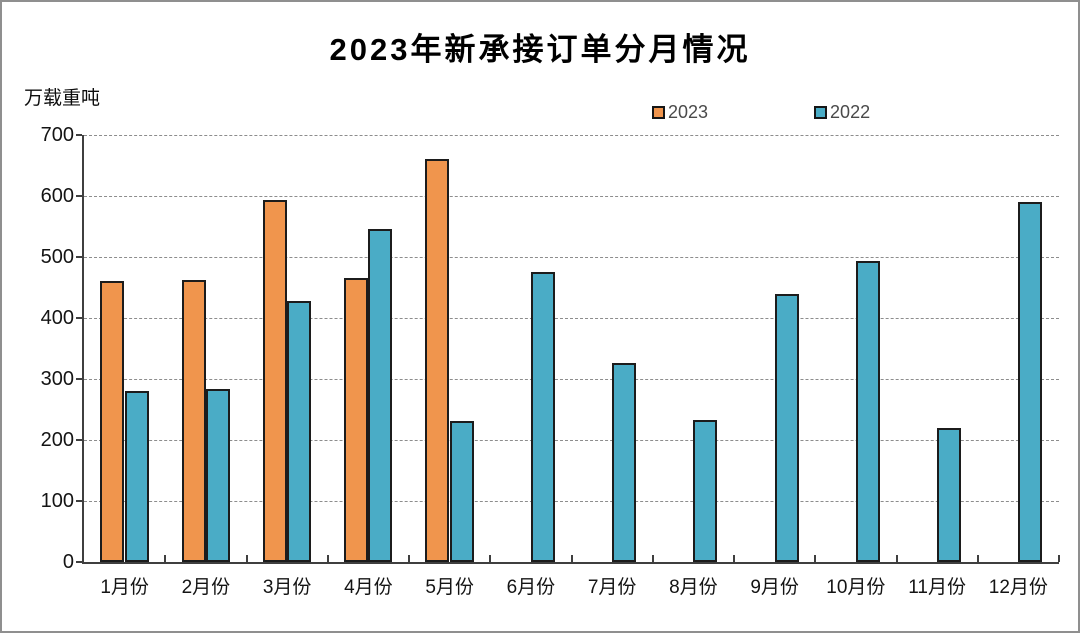 This screenshot has height=633, width=1080. I want to click on x-axis-tick-label: 4月份, so click(368, 587).